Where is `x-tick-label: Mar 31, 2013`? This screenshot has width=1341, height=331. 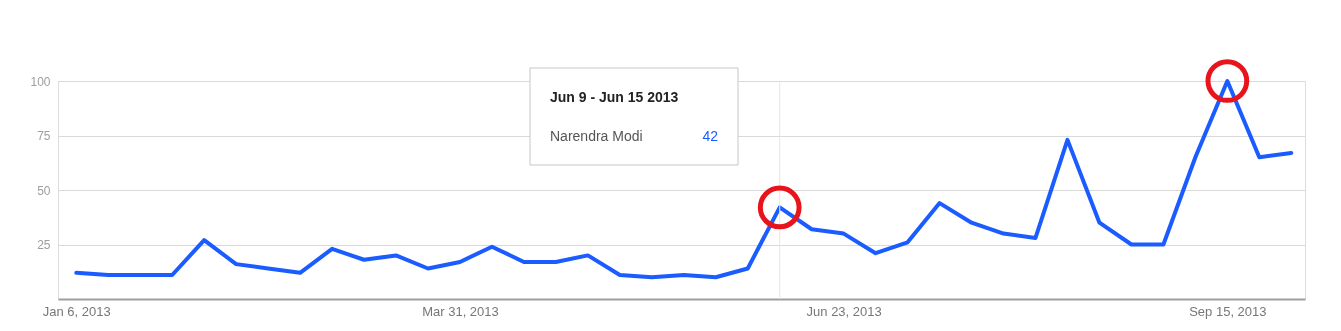 x-tick-label: Mar 31, 2013 is located at coordinates (460, 311).